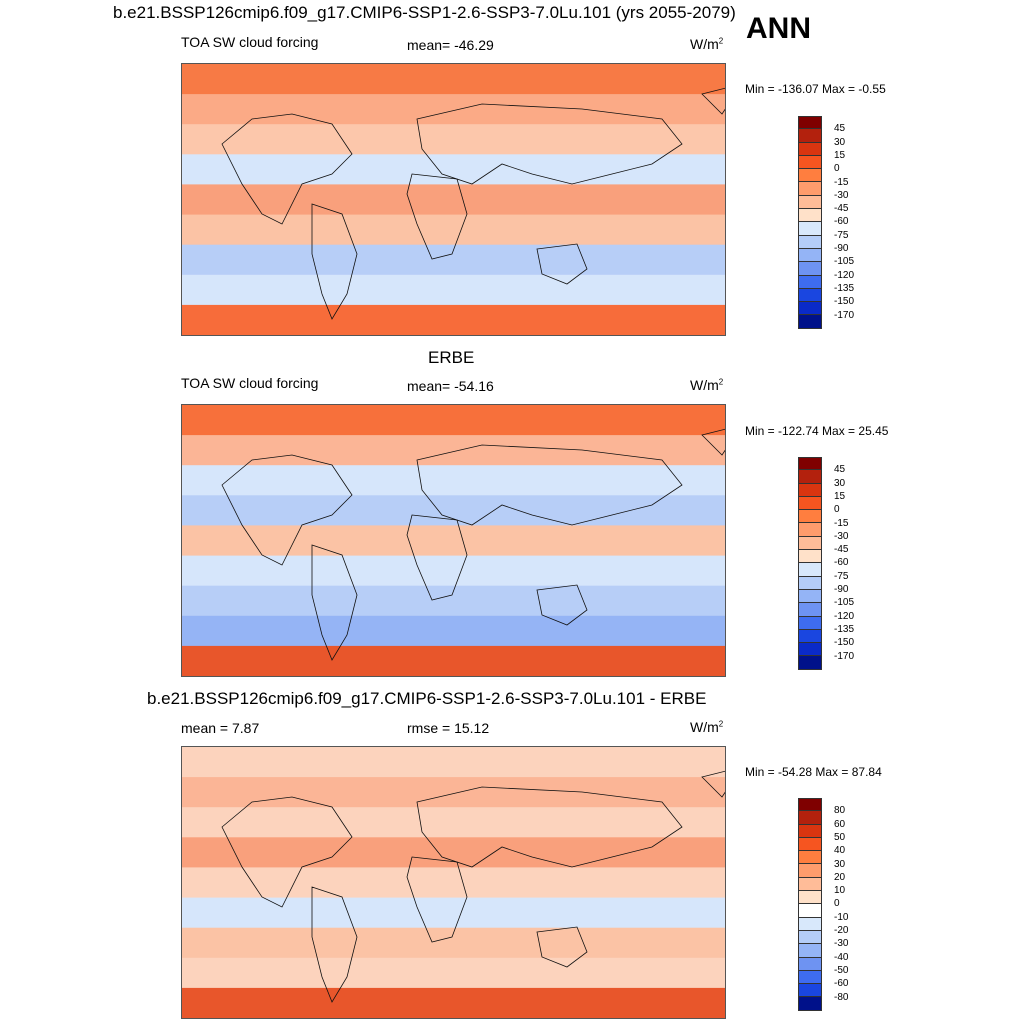 The image size is (1024, 1024). What do you see at coordinates (841, 997) in the screenshot?
I see `colorbar-tick-label: -80` at bounding box center [841, 997].